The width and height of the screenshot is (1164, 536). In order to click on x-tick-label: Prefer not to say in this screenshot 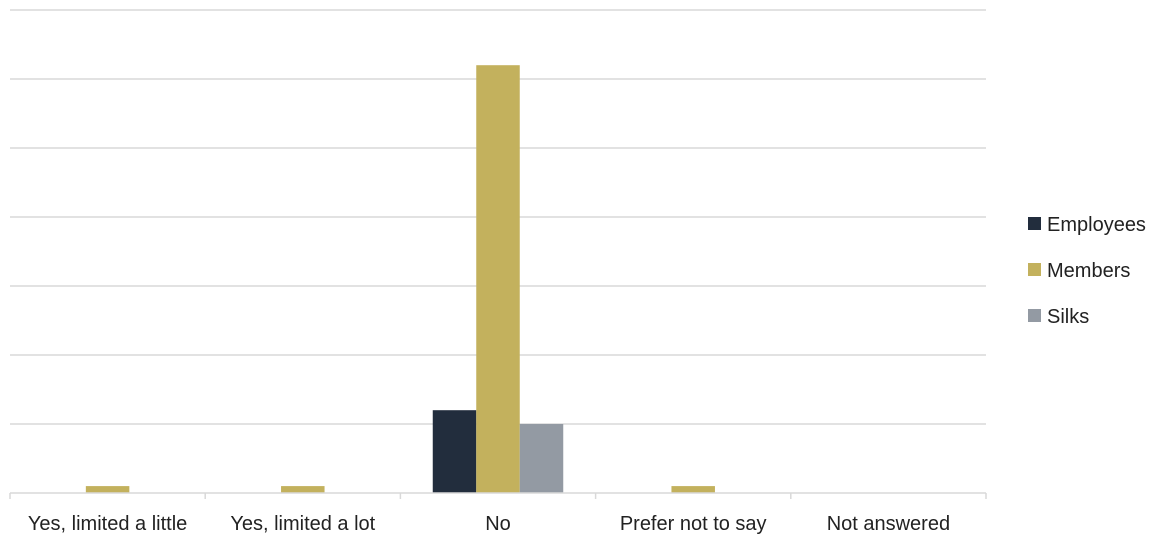, I will do `click(693, 524)`.